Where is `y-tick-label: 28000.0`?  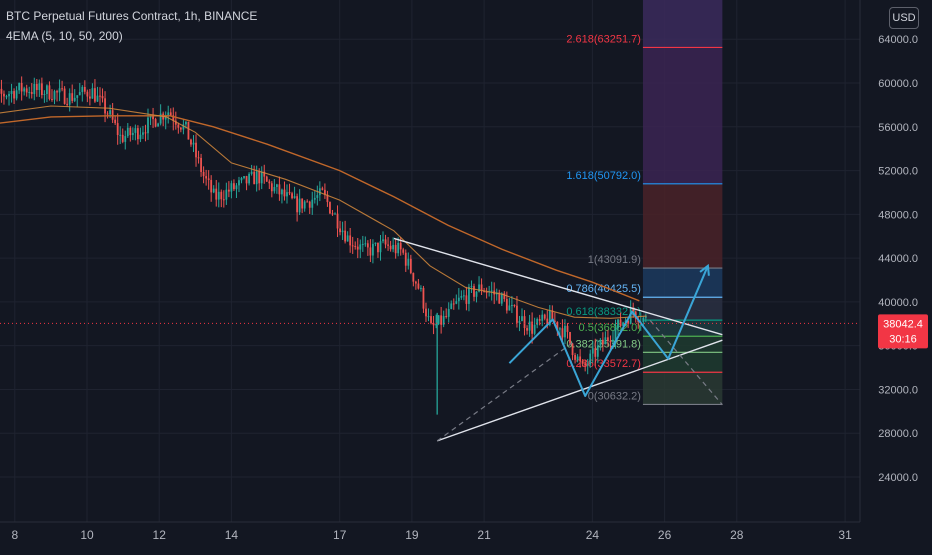 y-tick-label: 28000.0 is located at coordinates (898, 434).